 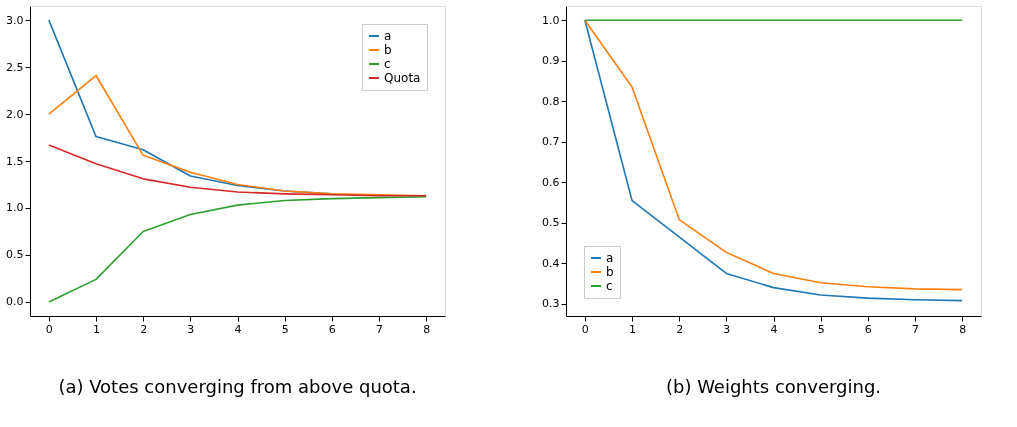 I want to click on legend-label: Quota, so click(x=402, y=78).